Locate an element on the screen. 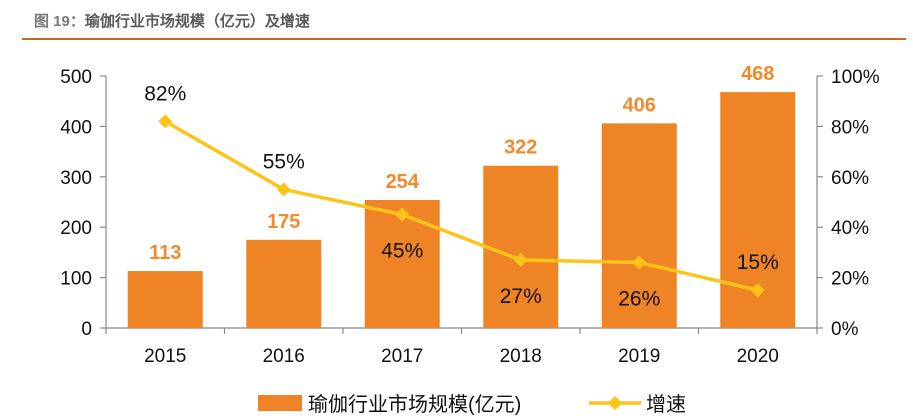  growth-value-label: 45% is located at coordinates (402, 251).